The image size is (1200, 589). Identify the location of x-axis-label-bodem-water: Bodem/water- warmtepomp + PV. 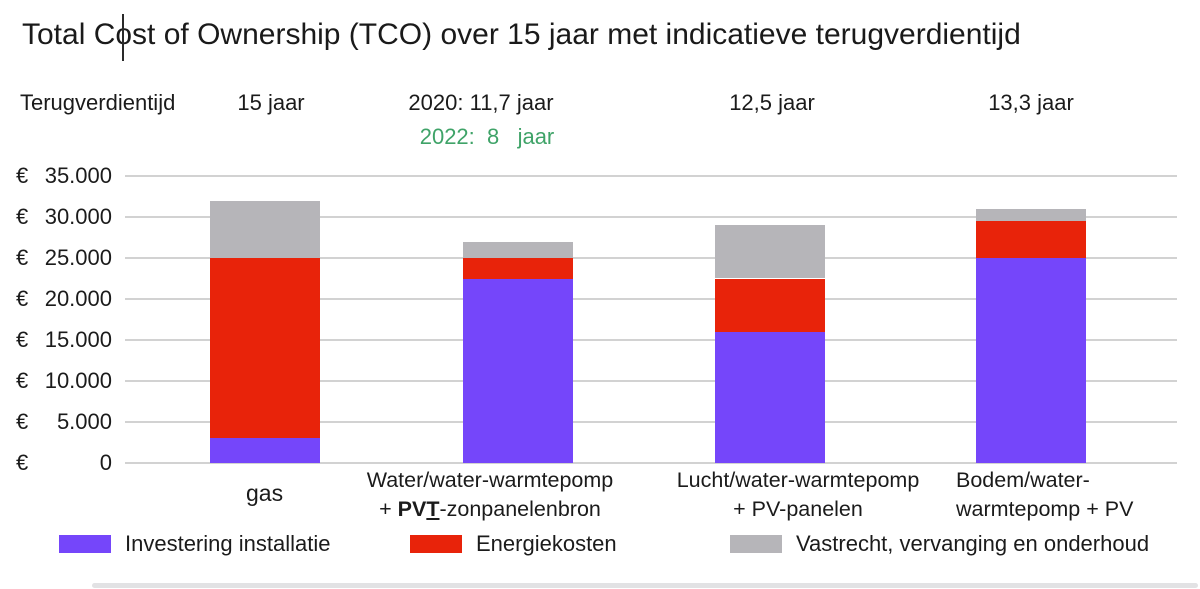
(1066, 495).